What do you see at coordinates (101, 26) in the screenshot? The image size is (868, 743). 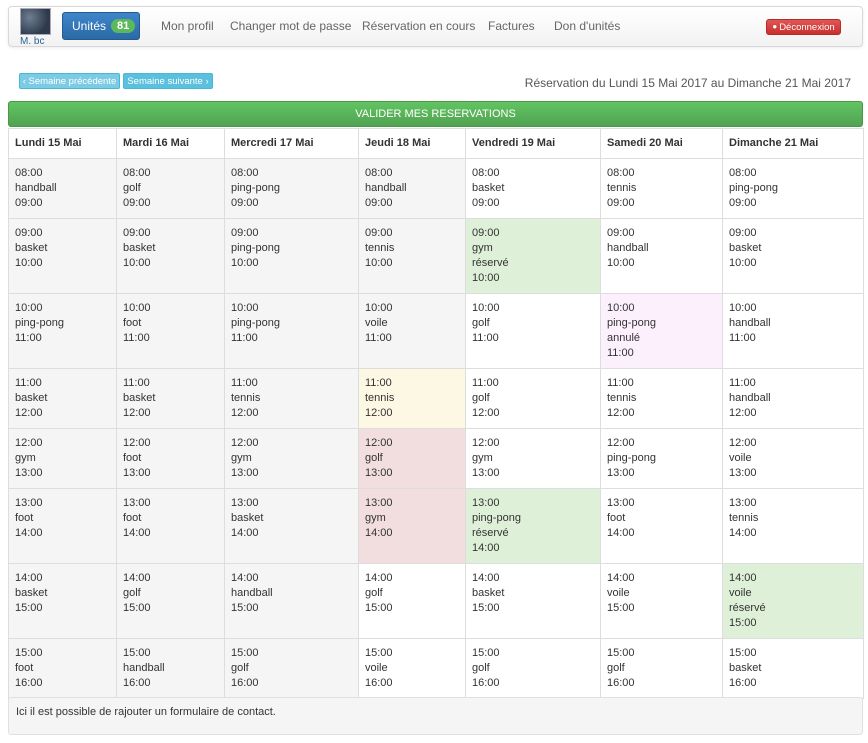 I see `units-button: Unités 81` at bounding box center [101, 26].